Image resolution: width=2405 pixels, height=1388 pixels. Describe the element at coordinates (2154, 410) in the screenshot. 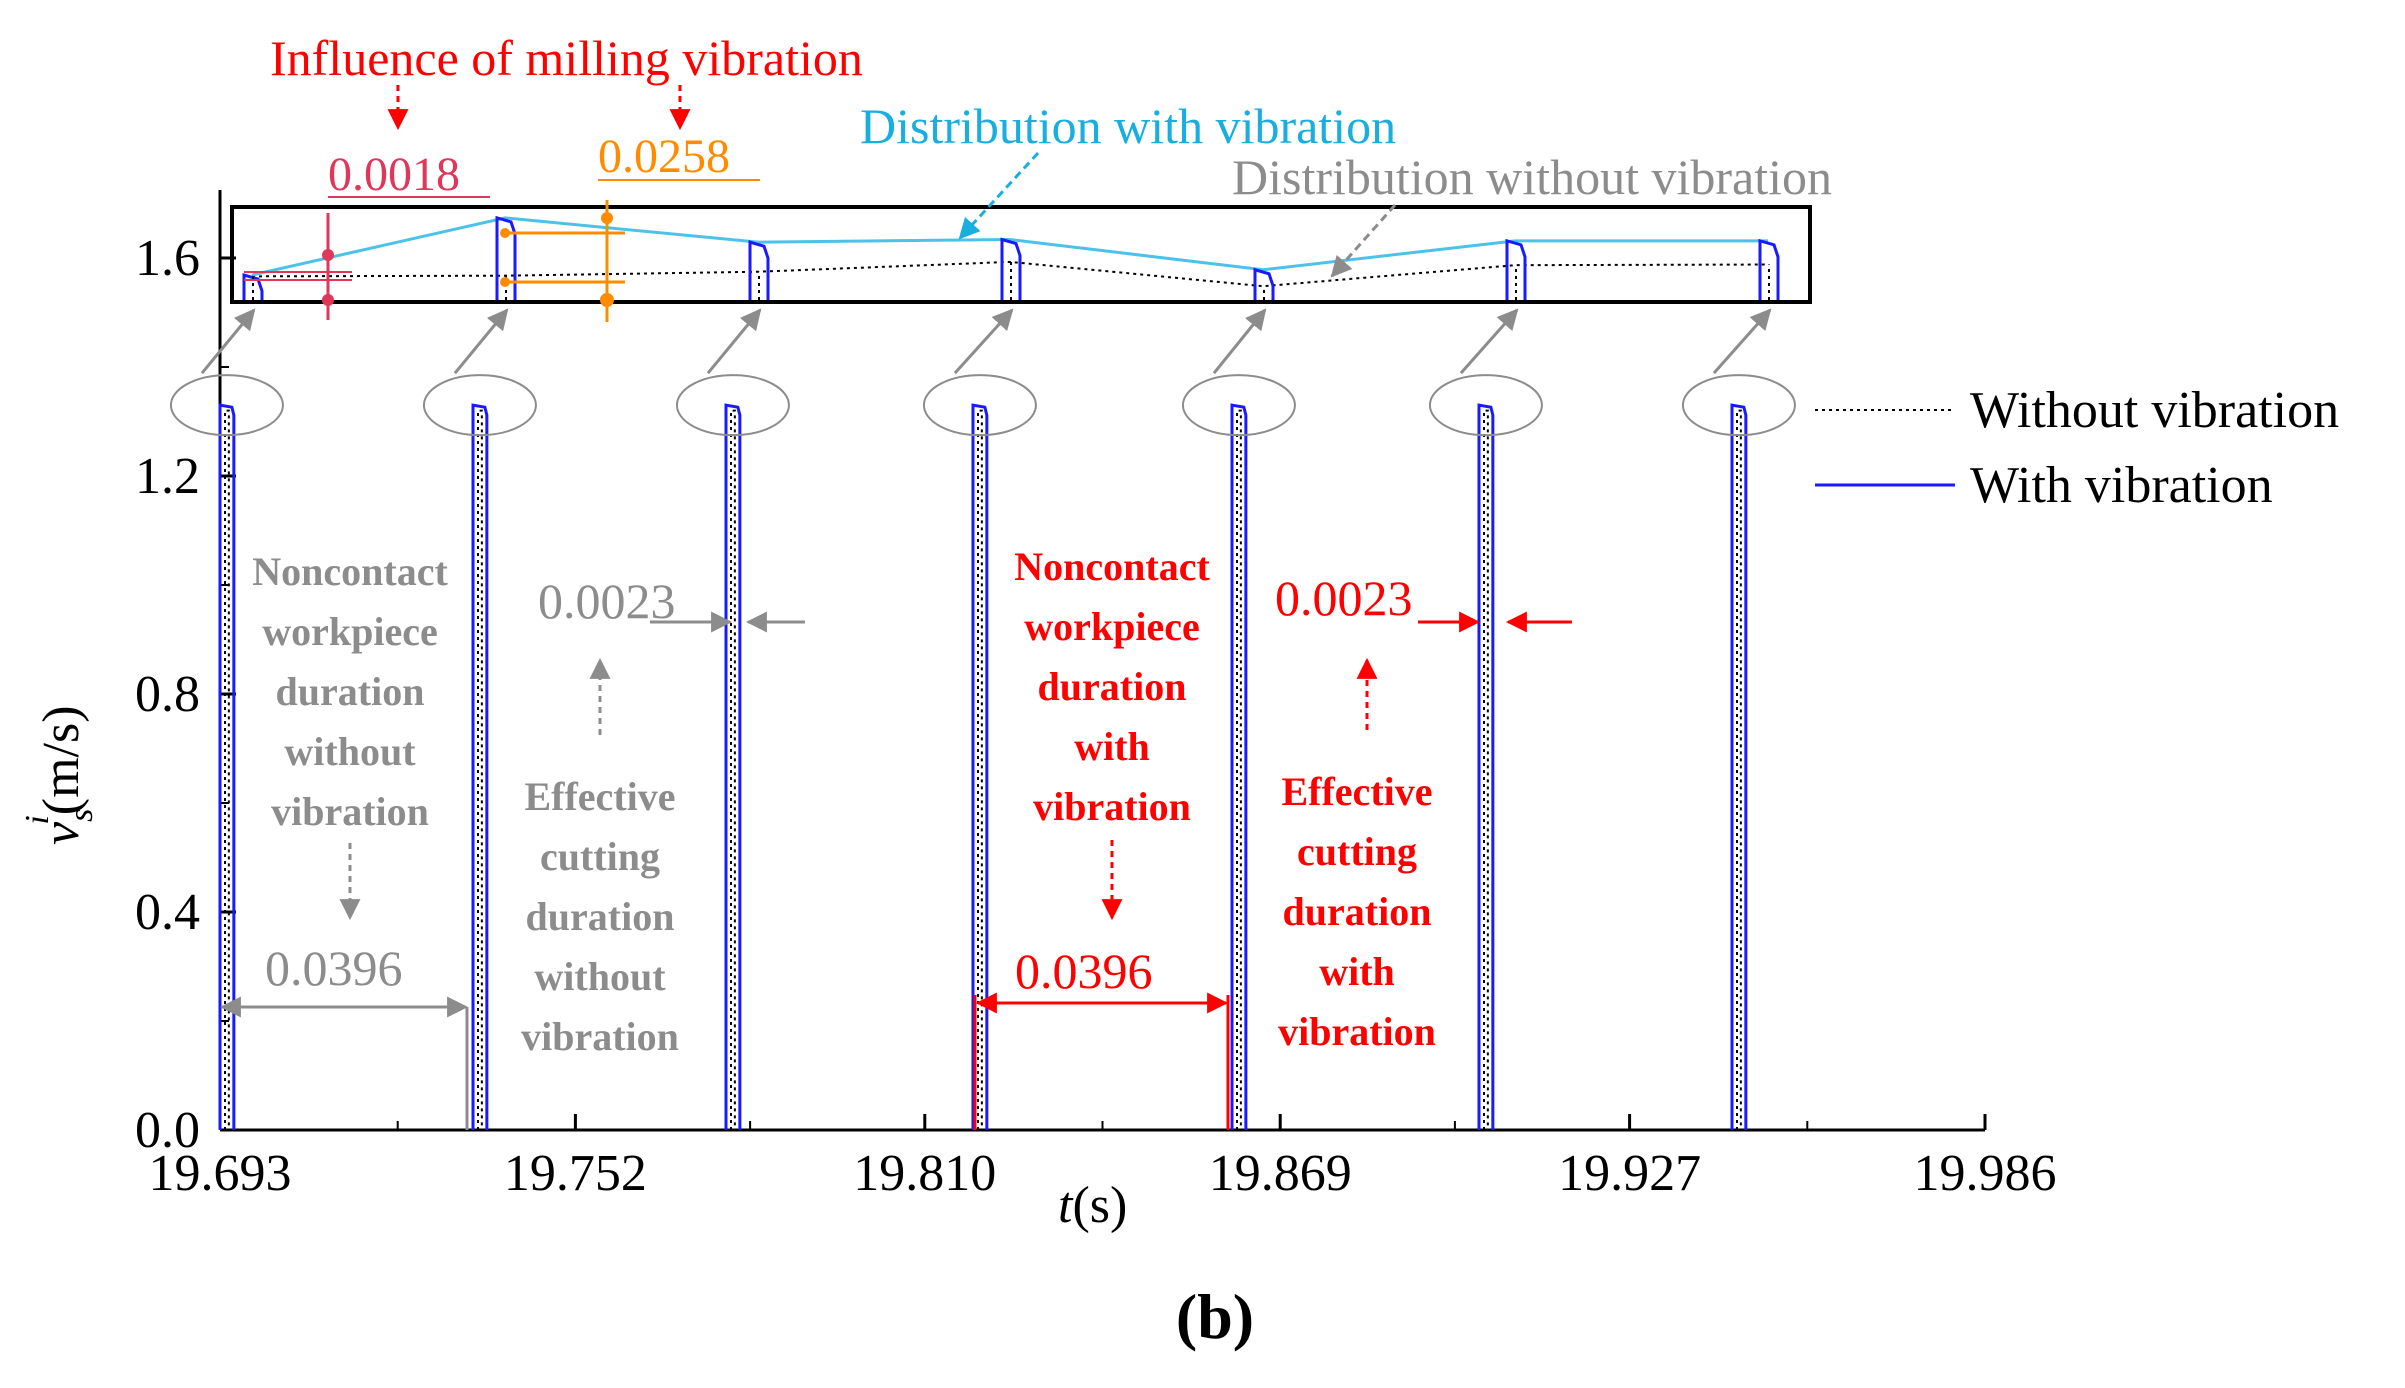

I see `legend-without-label: Without vibration` at that location.